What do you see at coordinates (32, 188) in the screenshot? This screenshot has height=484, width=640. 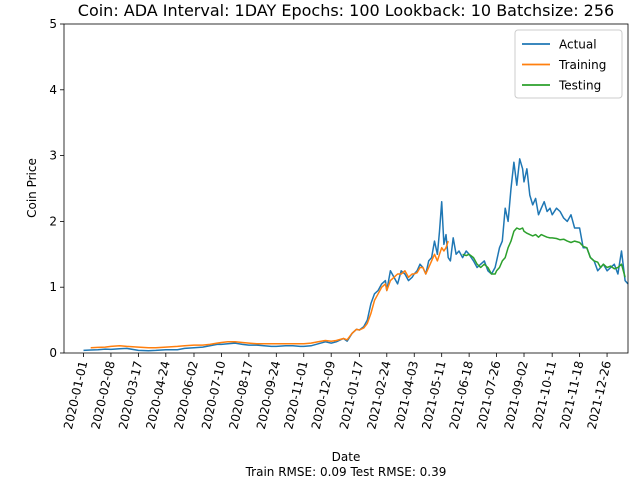 I see `y-axis-label: Coin Price` at bounding box center [32, 188].